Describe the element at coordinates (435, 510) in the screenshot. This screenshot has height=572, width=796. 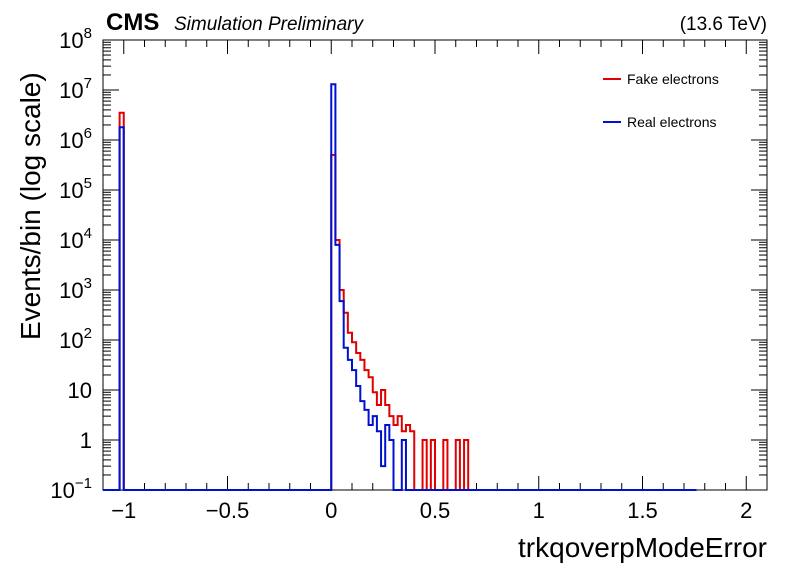
I see `x-tick-label: 0.5` at that location.